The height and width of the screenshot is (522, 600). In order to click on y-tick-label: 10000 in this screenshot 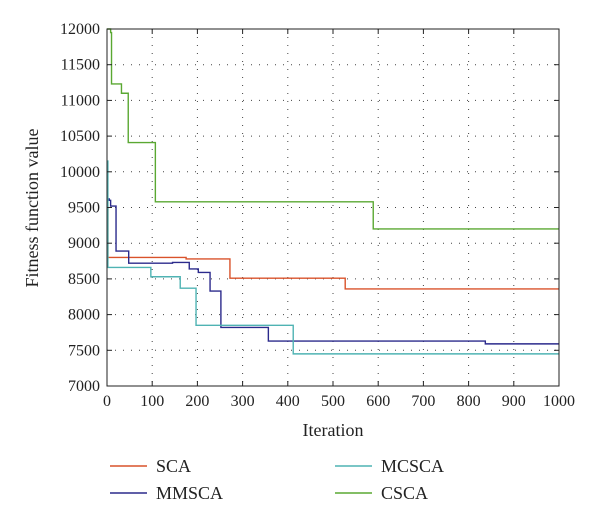, I will do `click(80, 172)`.